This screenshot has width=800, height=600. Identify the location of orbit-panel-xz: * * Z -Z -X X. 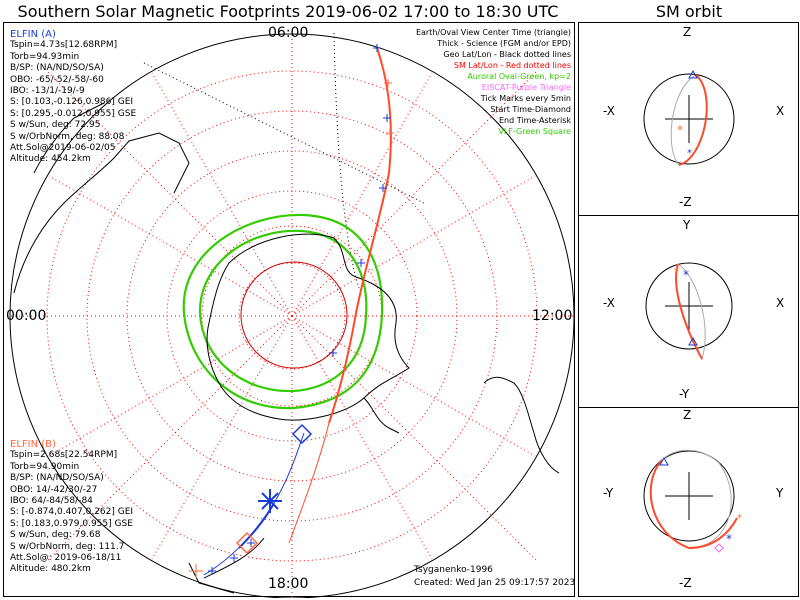
(688, 119).